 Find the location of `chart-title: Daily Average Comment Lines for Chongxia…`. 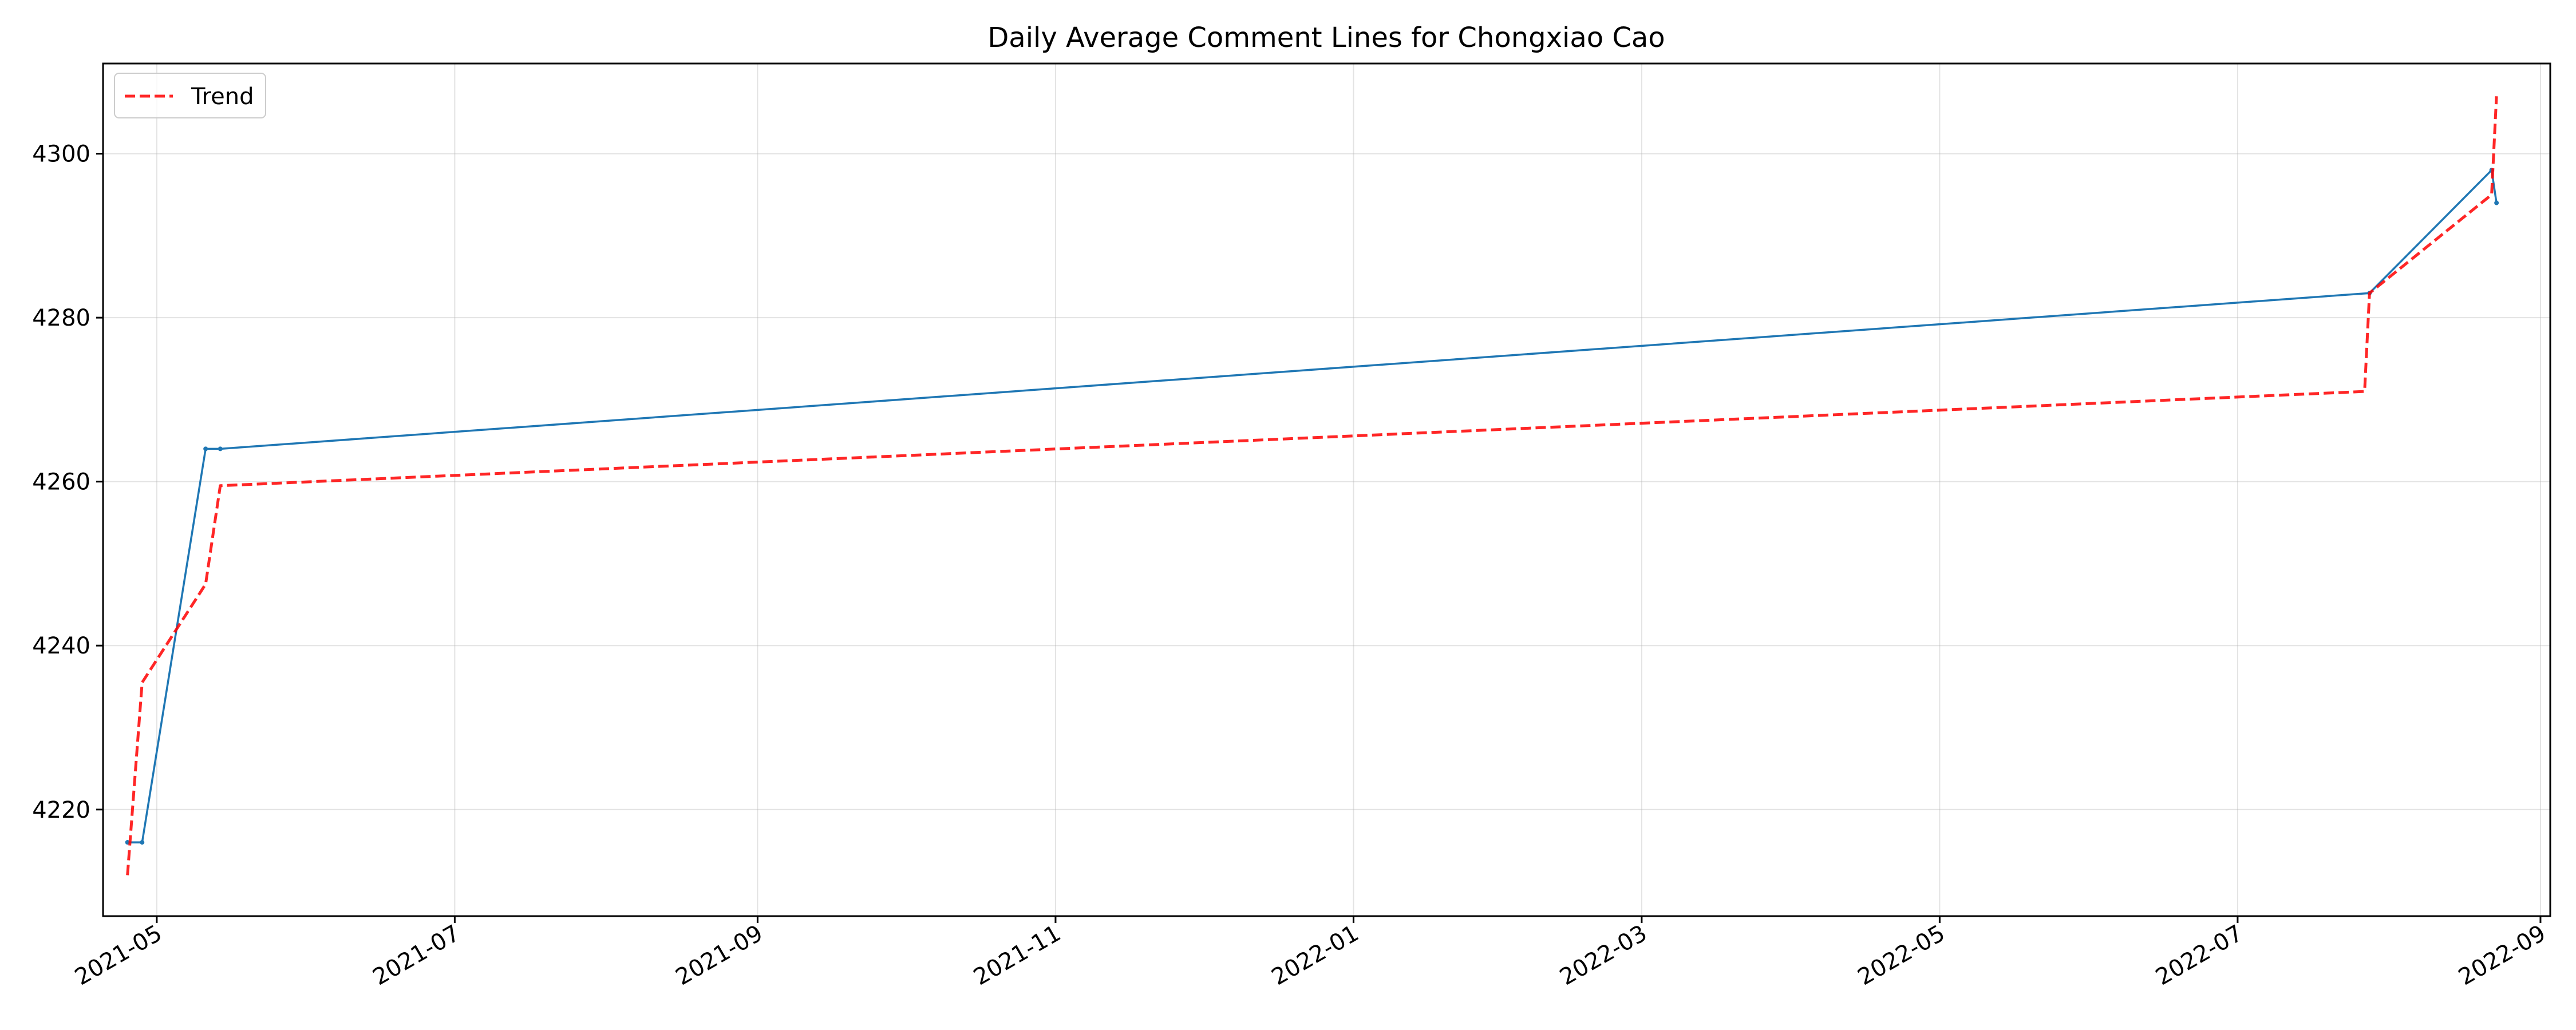

chart-title: Daily Average Comment Lines for Chongxia… is located at coordinates (1326, 38).